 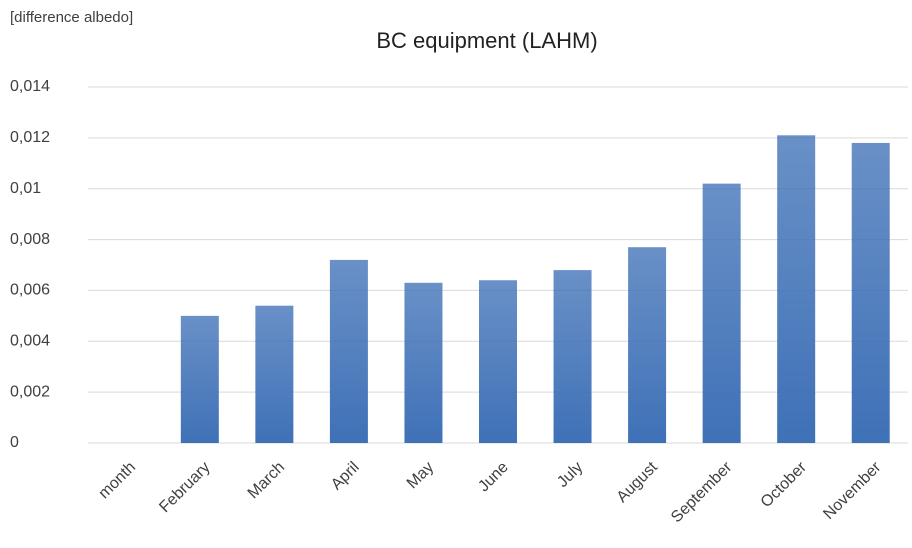 I want to click on y-tick-label: 0,014, so click(x=30, y=86).